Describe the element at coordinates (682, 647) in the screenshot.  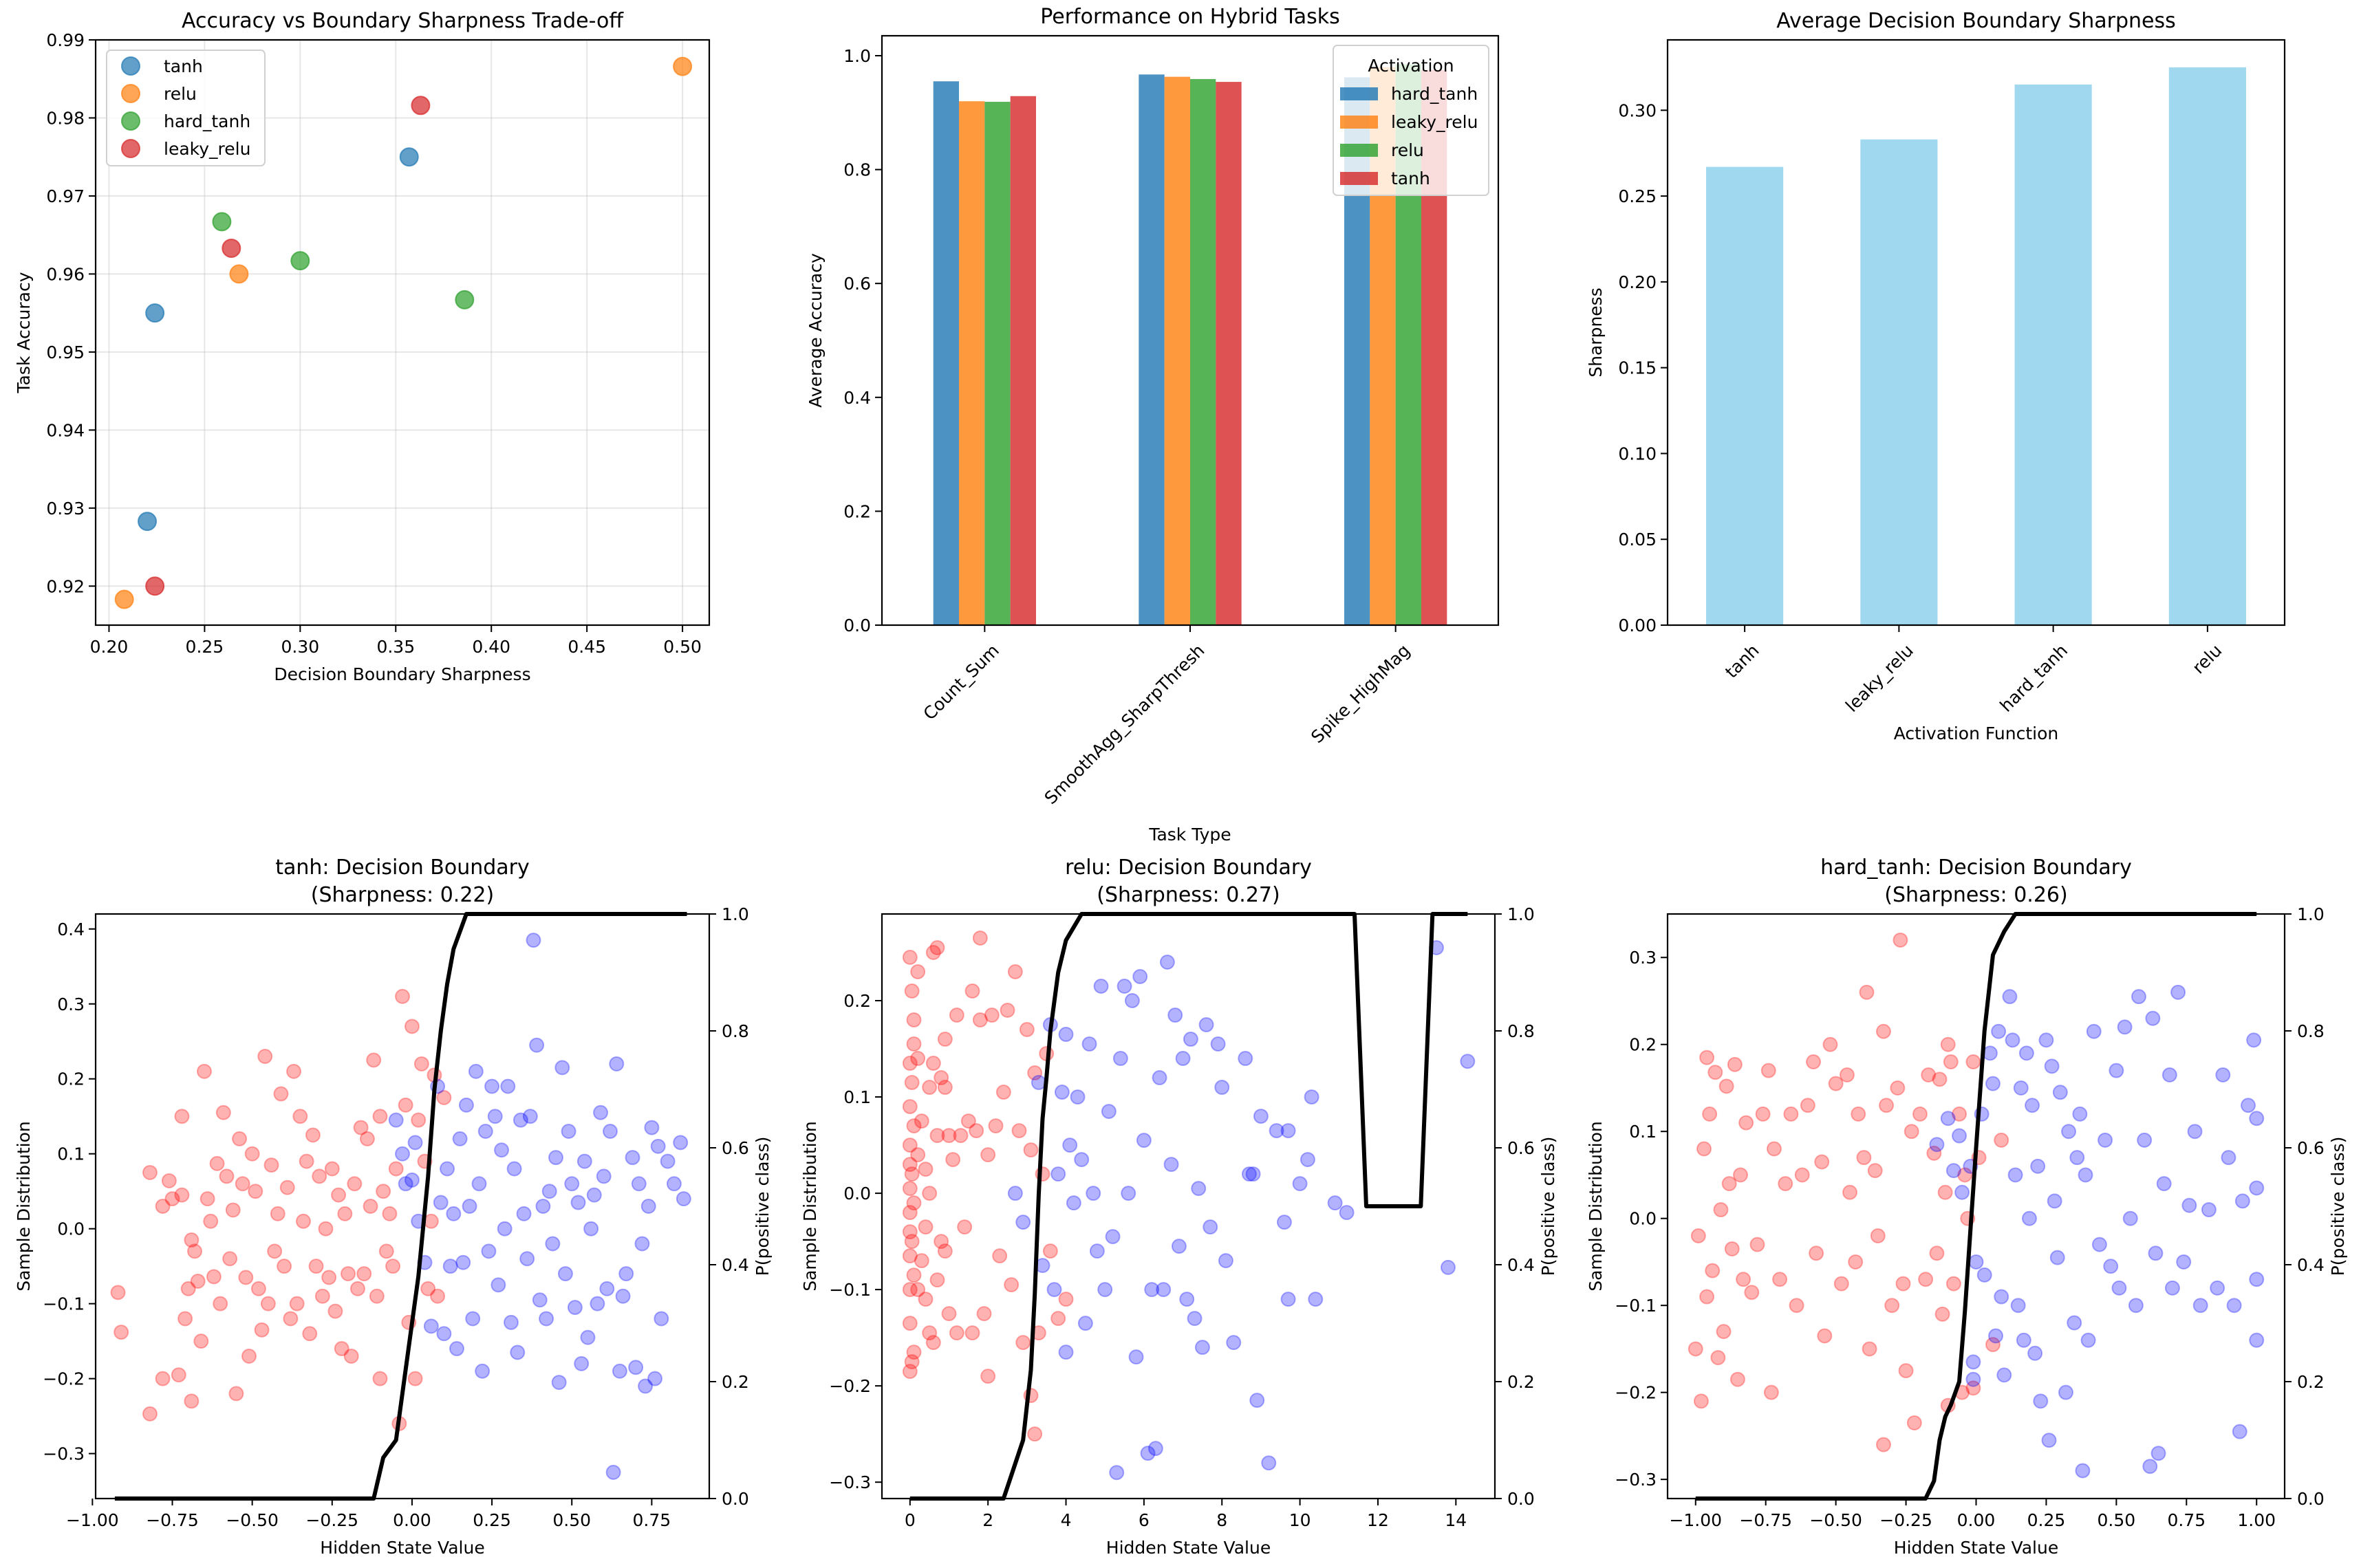
I see `x-tick-label: 0.50` at that location.